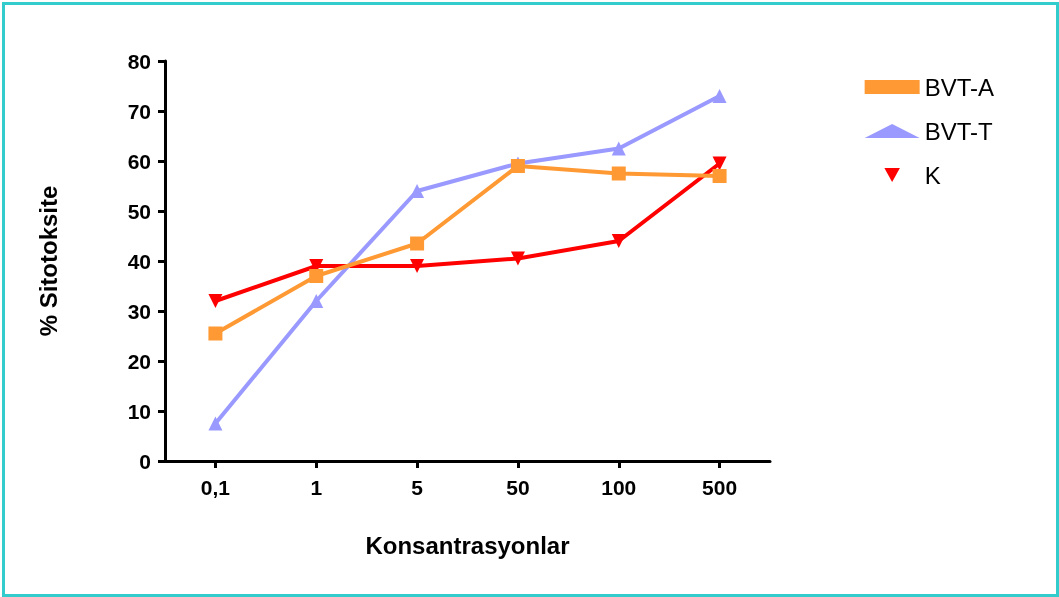 The image size is (1059, 597). Describe the element at coordinates (139, 111) in the screenshot. I see `y-tick-label: 70` at that location.